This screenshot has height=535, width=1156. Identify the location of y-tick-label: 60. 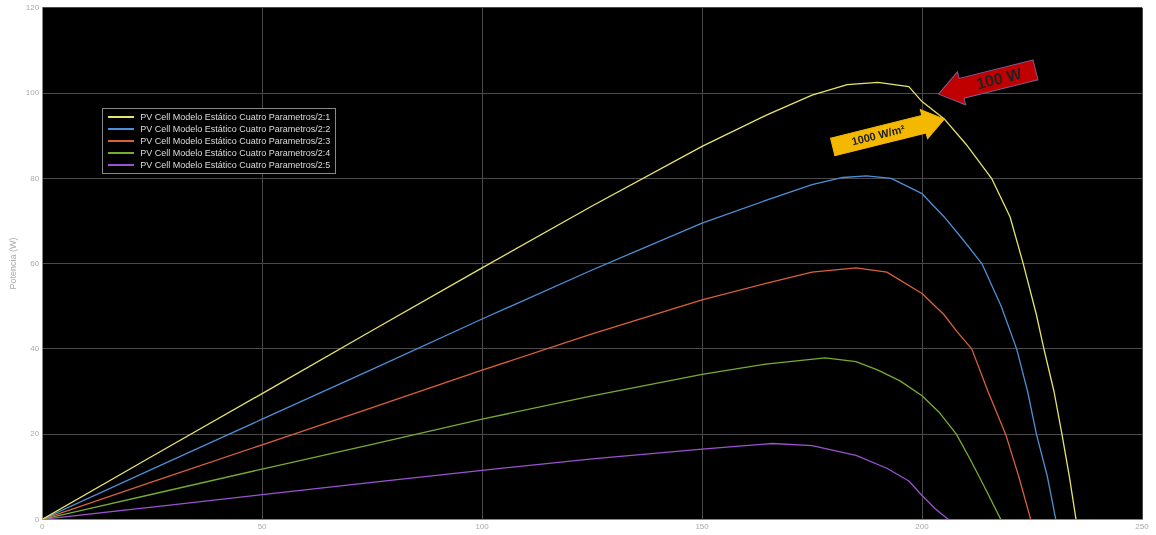
(35, 263).